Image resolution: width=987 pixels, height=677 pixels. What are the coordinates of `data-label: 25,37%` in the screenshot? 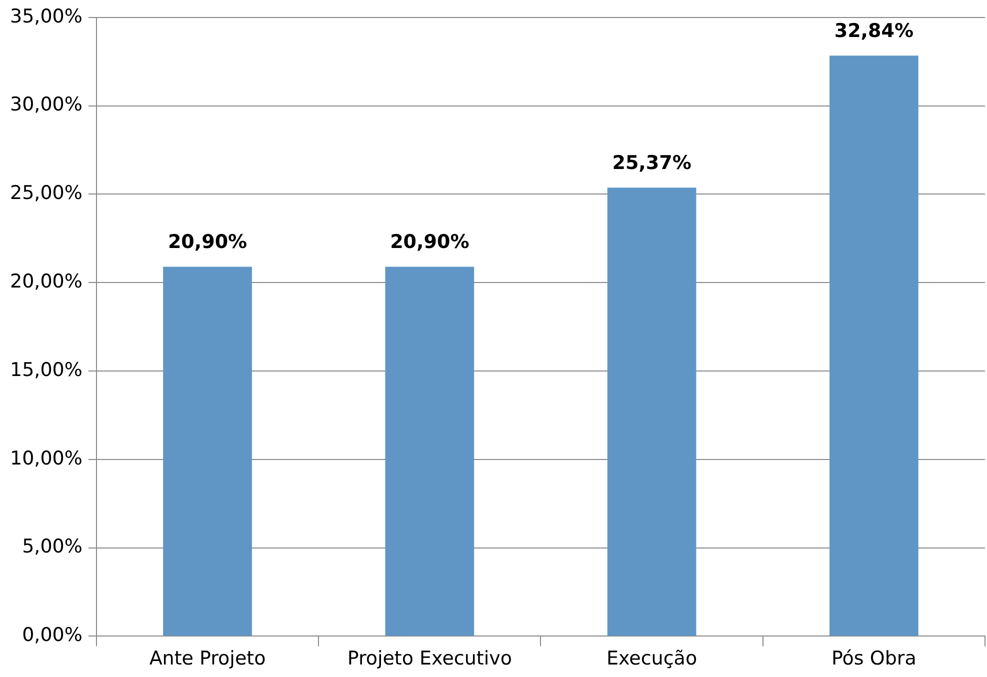 It's located at (652, 163).